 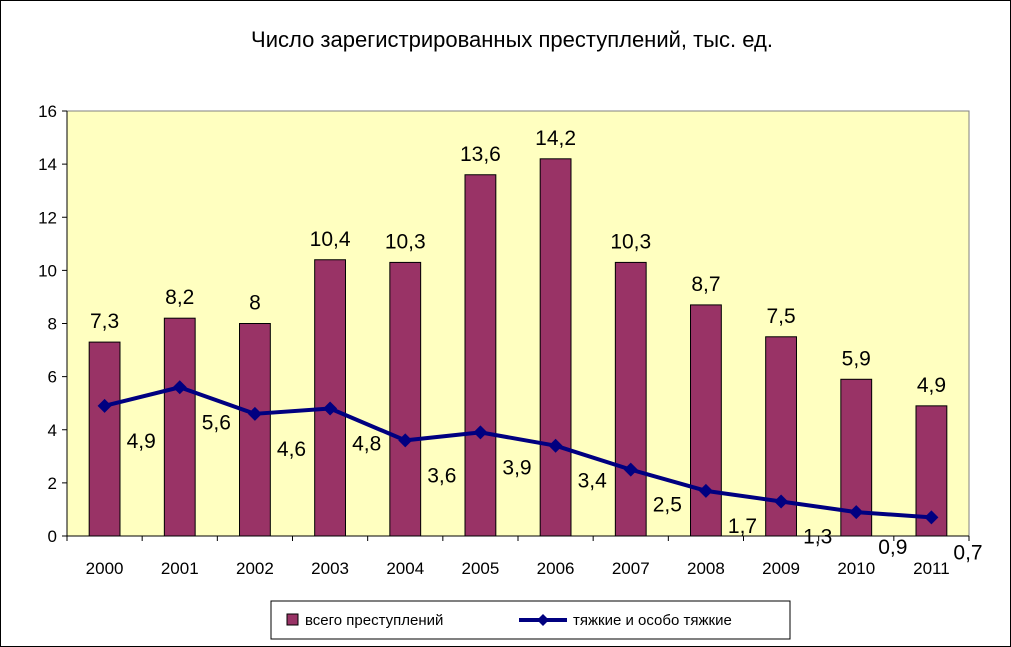 What do you see at coordinates (374, 620) in the screenshot?
I see `legend-bar-label: всего преступлений` at bounding box center [374, 620].